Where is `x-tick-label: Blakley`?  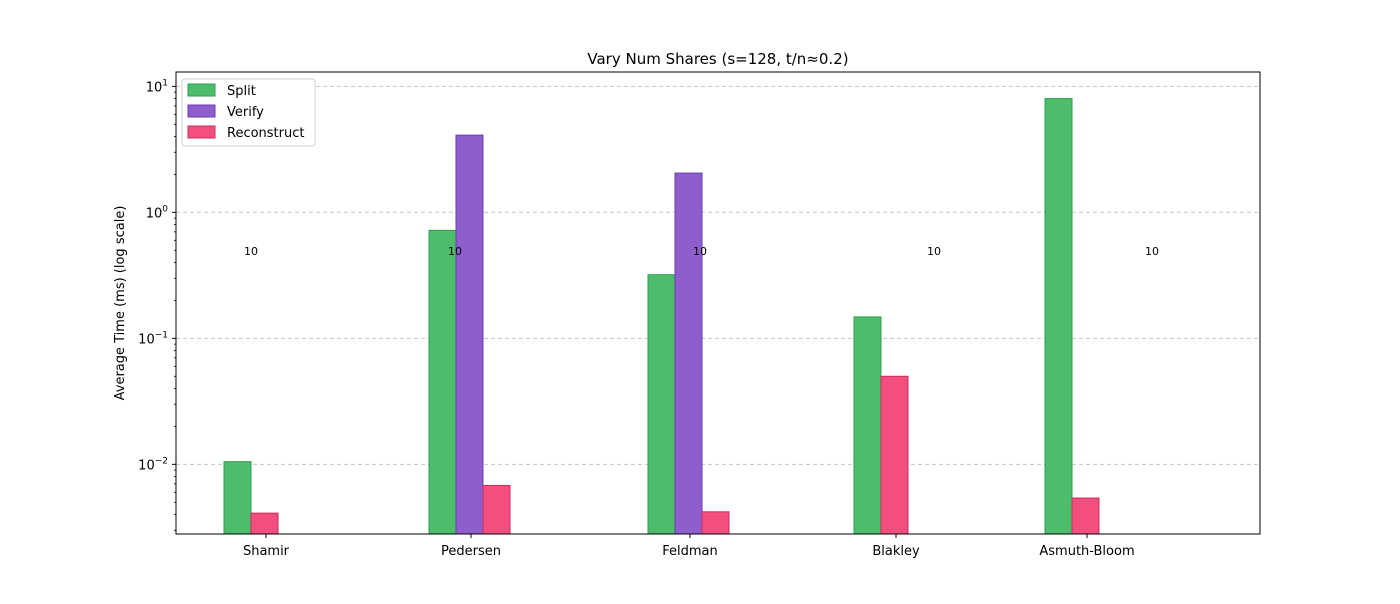
x-tick-label: Blakley is located at coordinates (896, 551).